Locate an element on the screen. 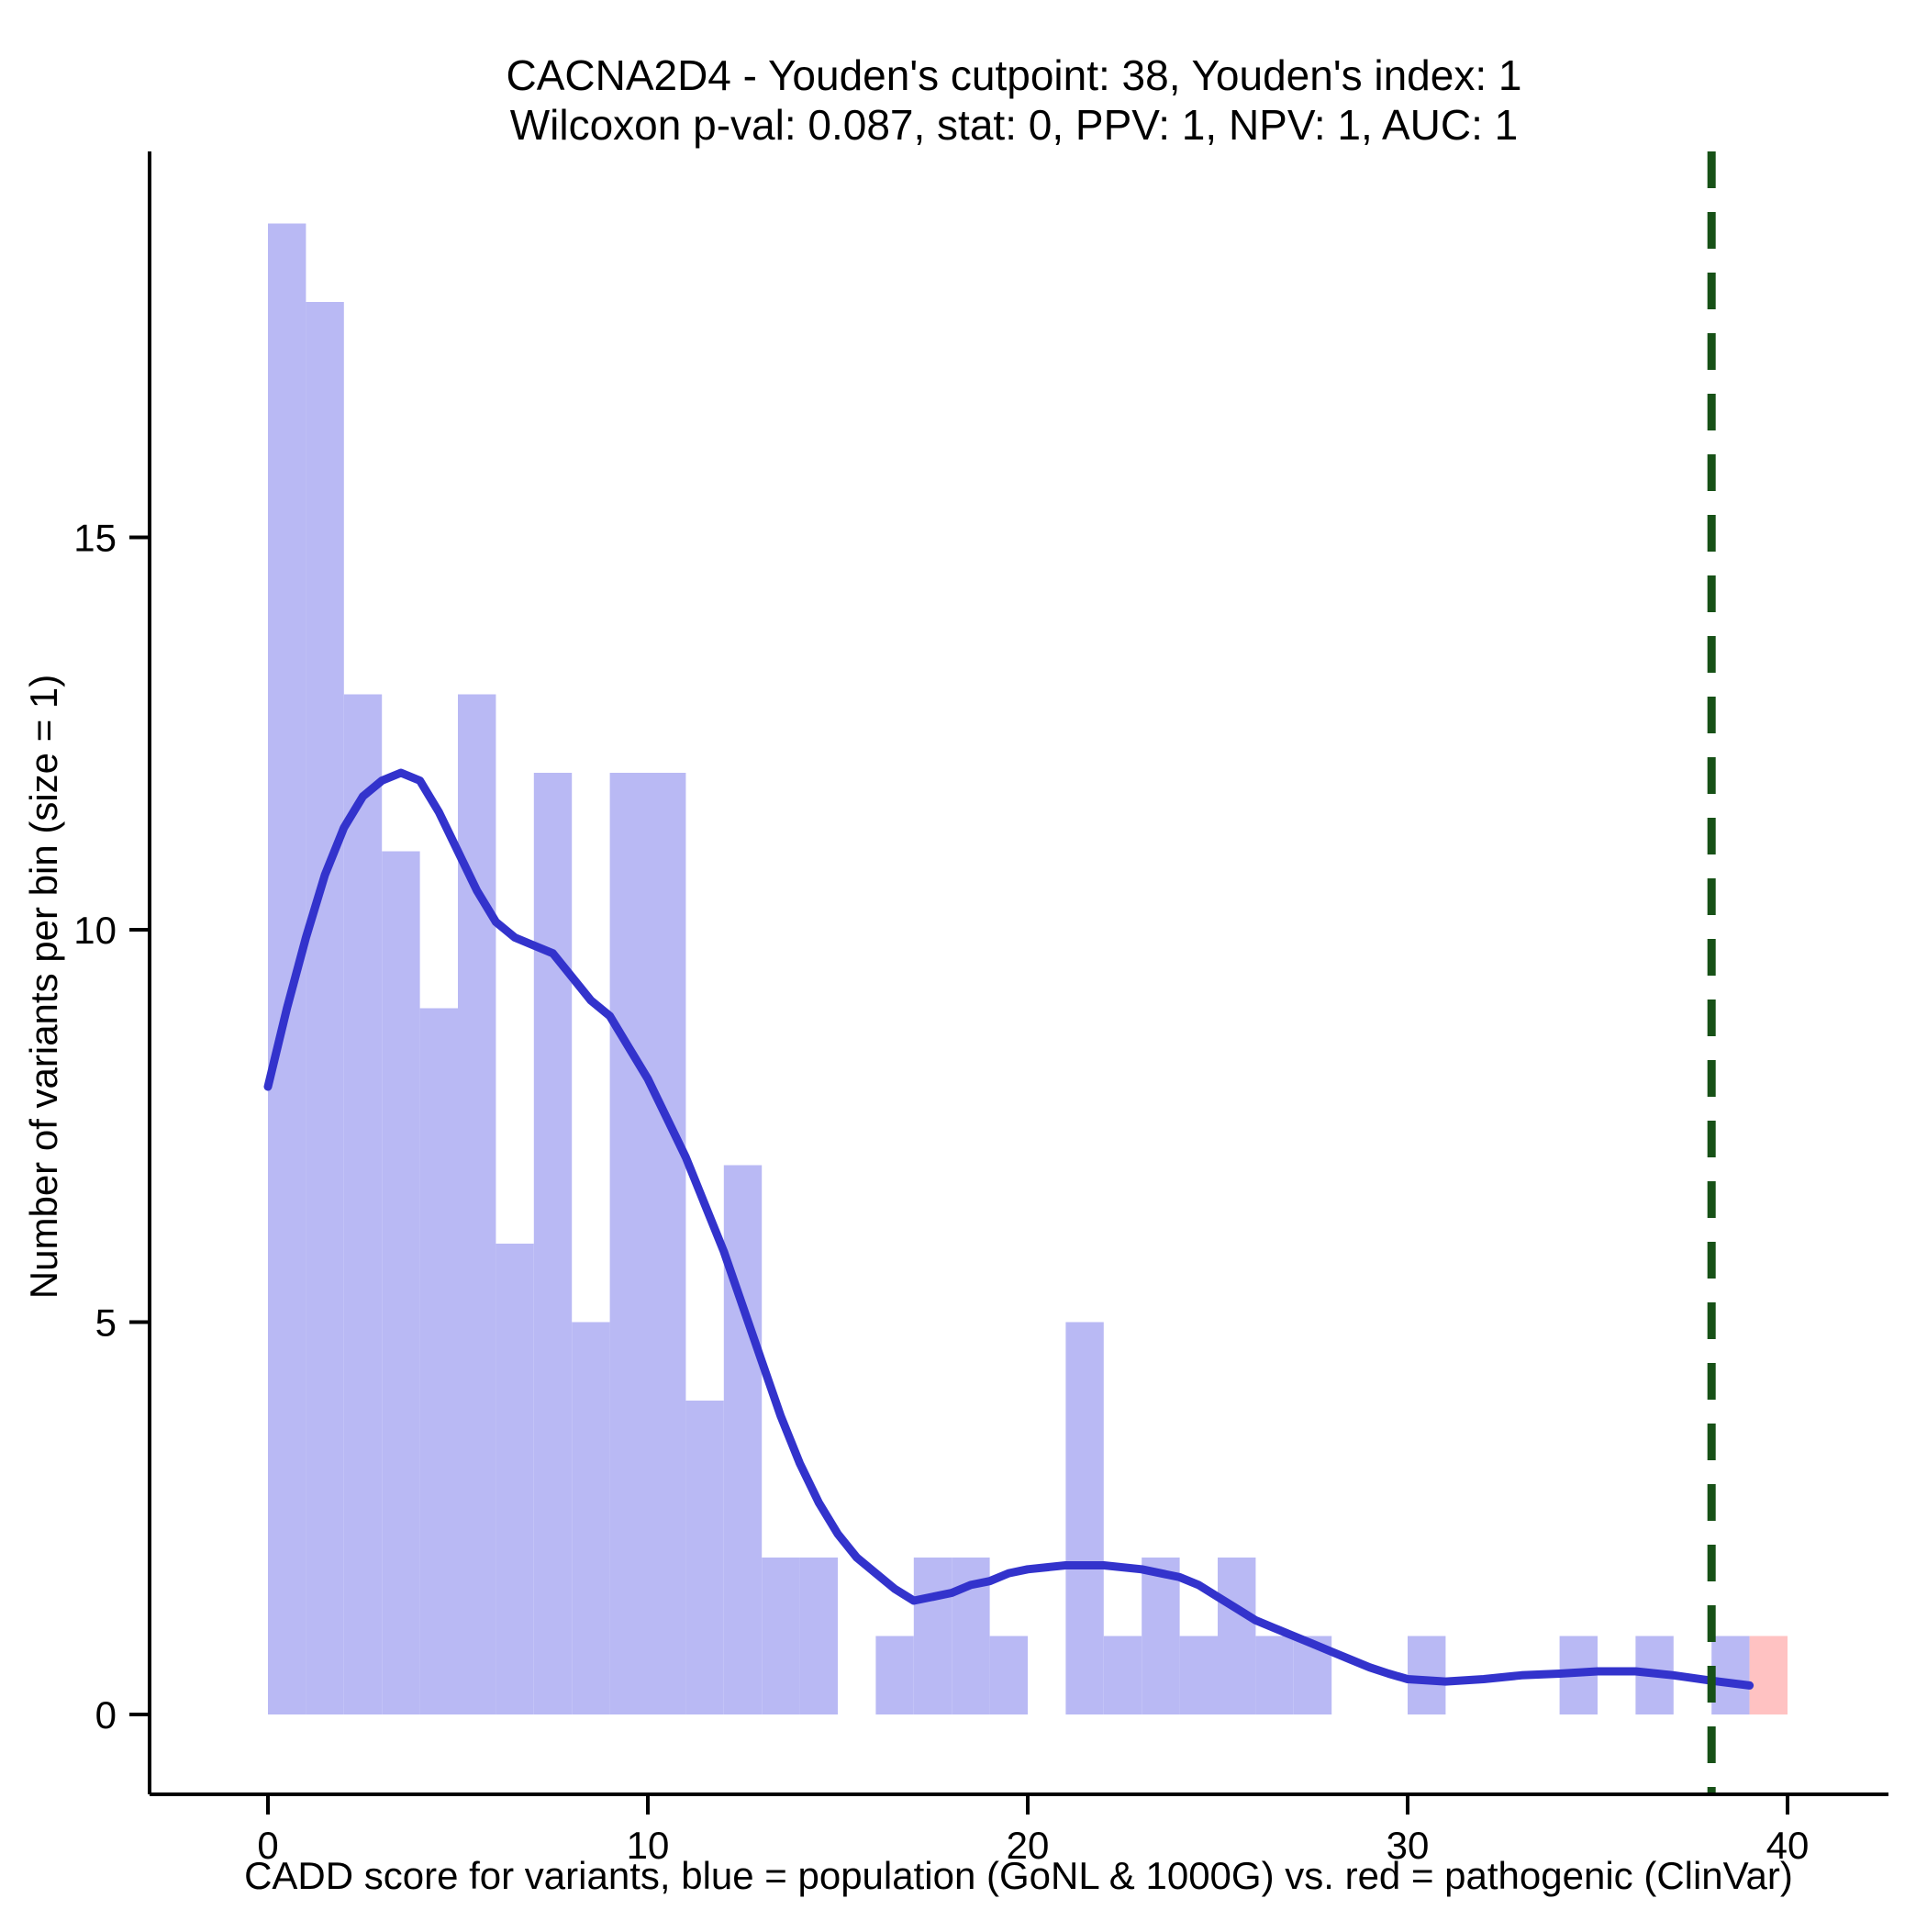  y-axis-title: Number of variants per bin (size = 1) is located at coordinates (43, 987).